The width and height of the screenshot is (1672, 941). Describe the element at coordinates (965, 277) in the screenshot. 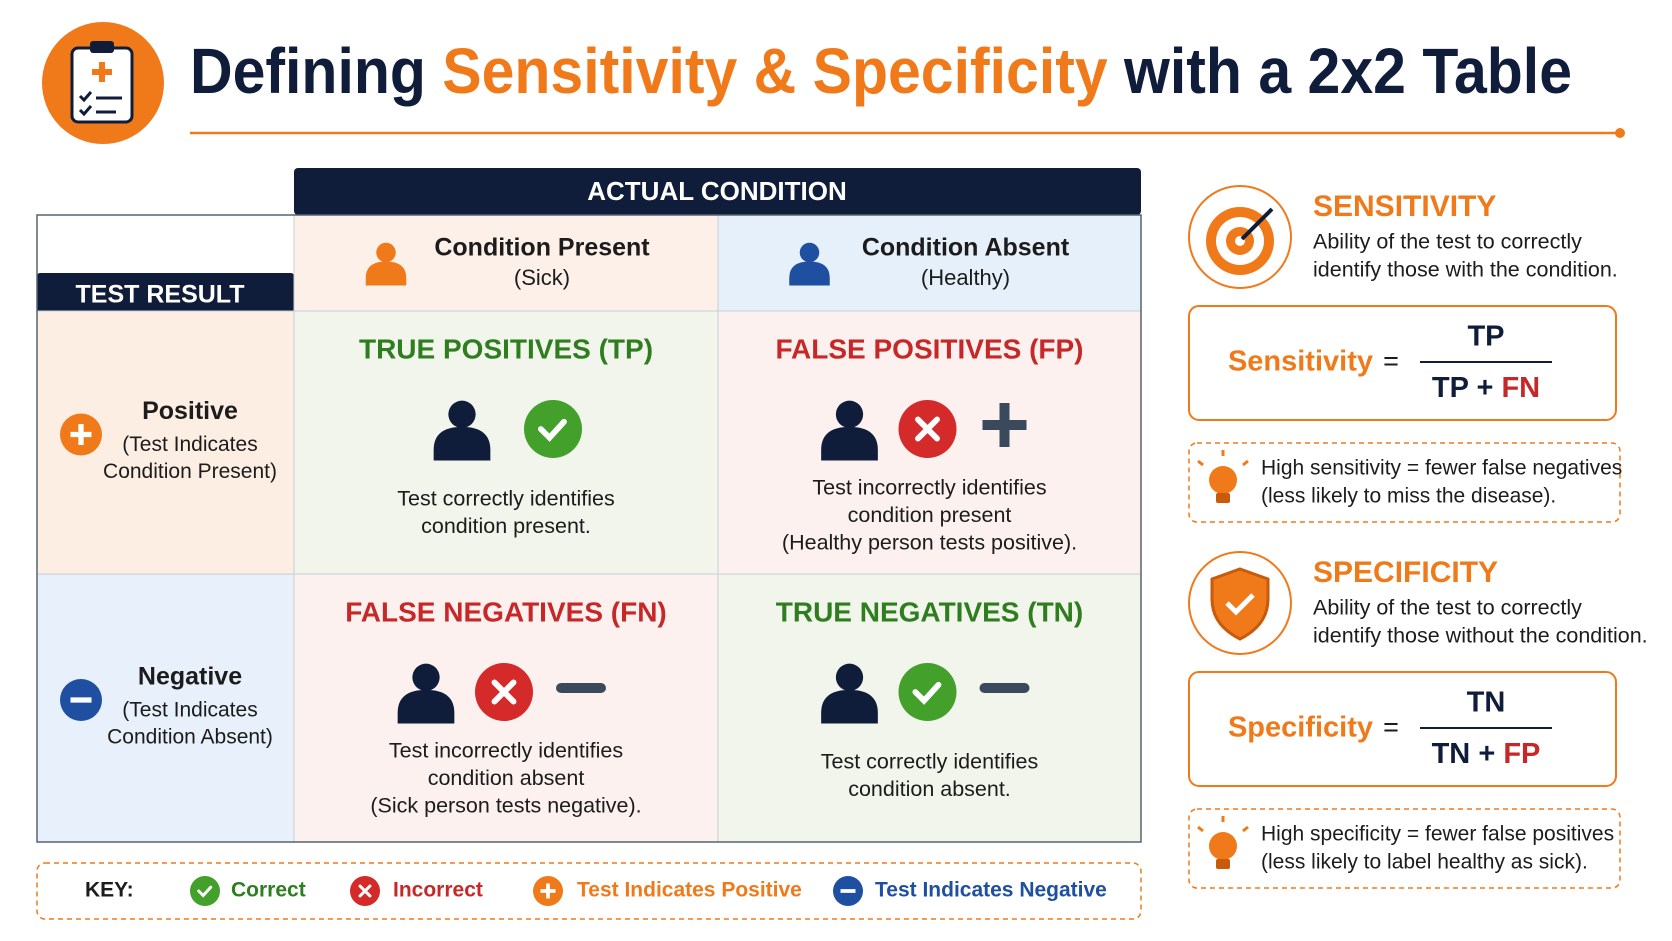

I see `column-sublabel: (Healthy)` at that location.